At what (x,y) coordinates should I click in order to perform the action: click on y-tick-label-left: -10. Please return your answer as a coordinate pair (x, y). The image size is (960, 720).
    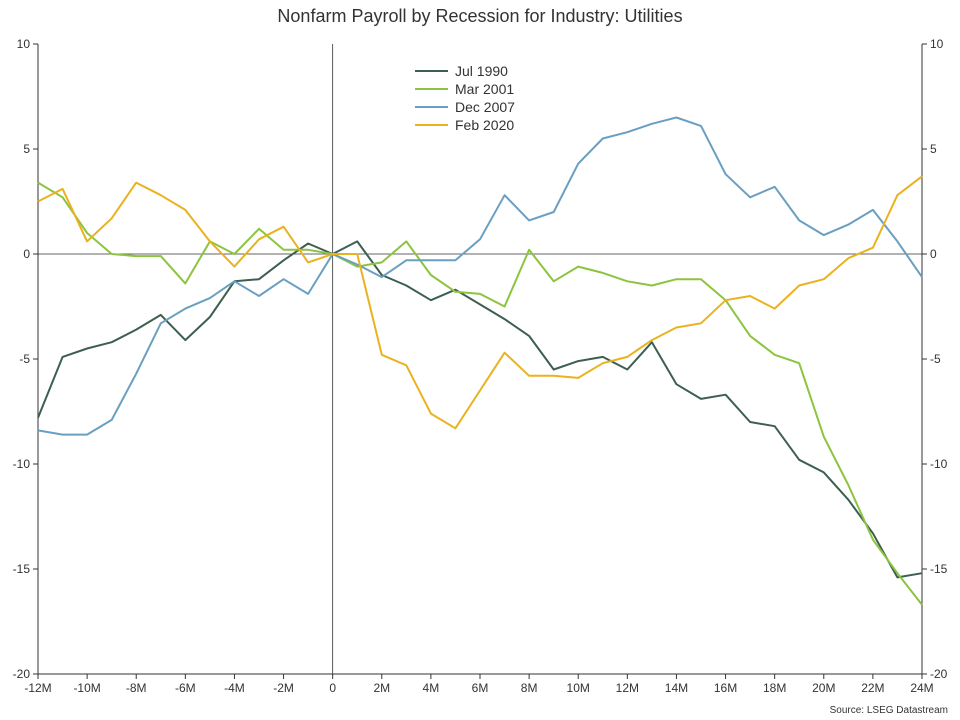
    Looking at the image, I should click on (22, 464).